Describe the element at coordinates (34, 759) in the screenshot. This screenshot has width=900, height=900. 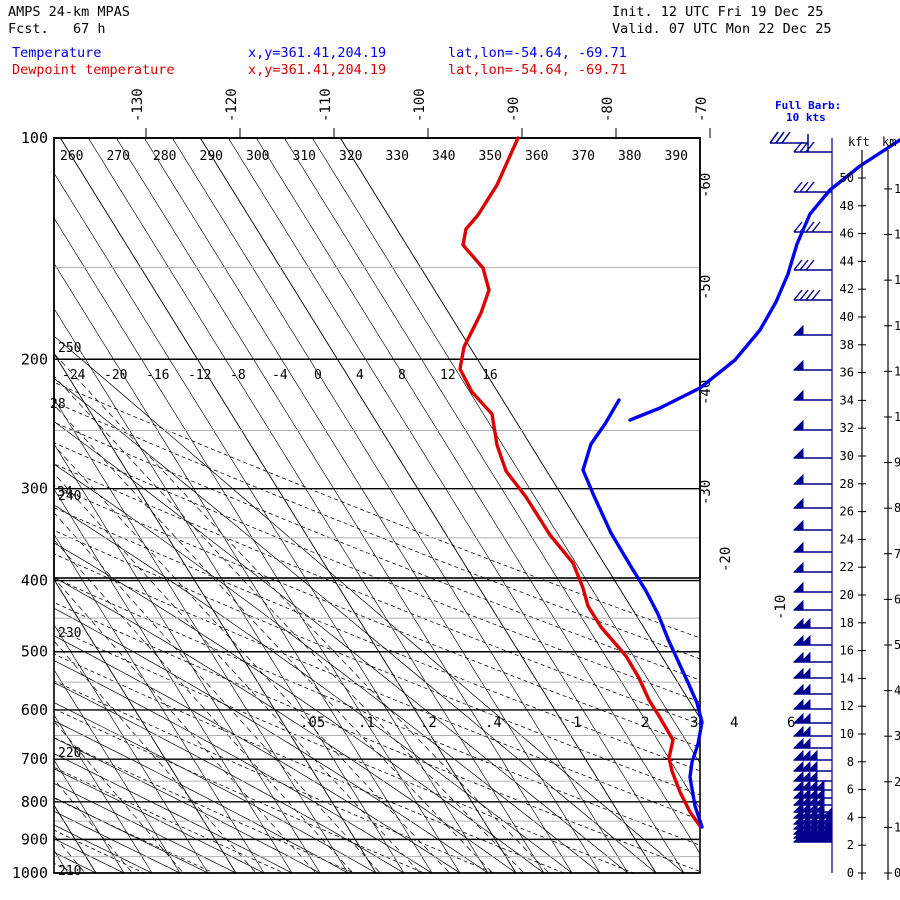
I see `pressure-tick-700: 700` at that location.